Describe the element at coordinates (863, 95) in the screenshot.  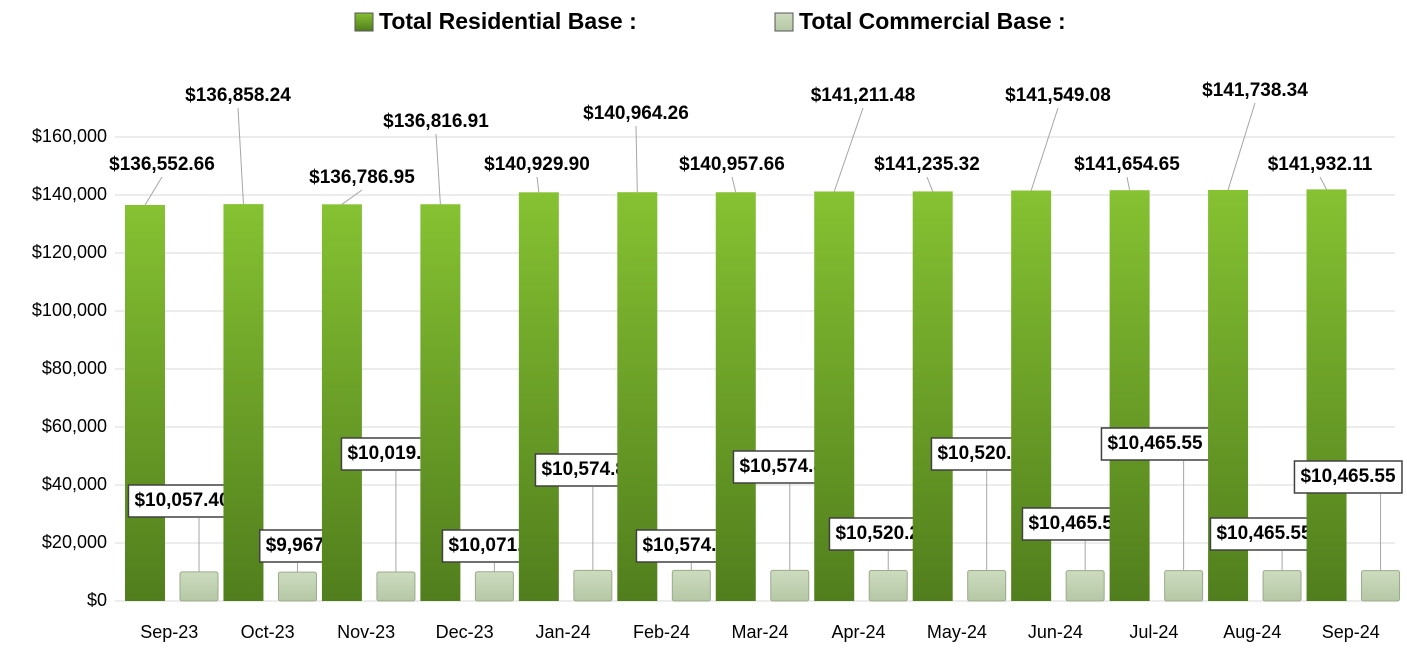
I see `data-label: $141,211.48` at that location.